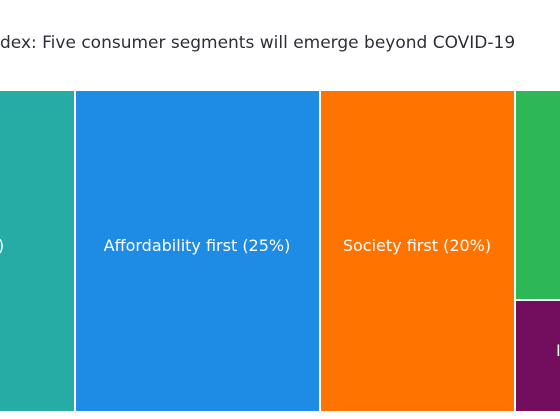 The height and width of the screenshot is (419, 560). What do you see at coordinates (2, 245) in the screenshot?
I see `treemap-tile-label-1: )` at bounding box center [2, 245].